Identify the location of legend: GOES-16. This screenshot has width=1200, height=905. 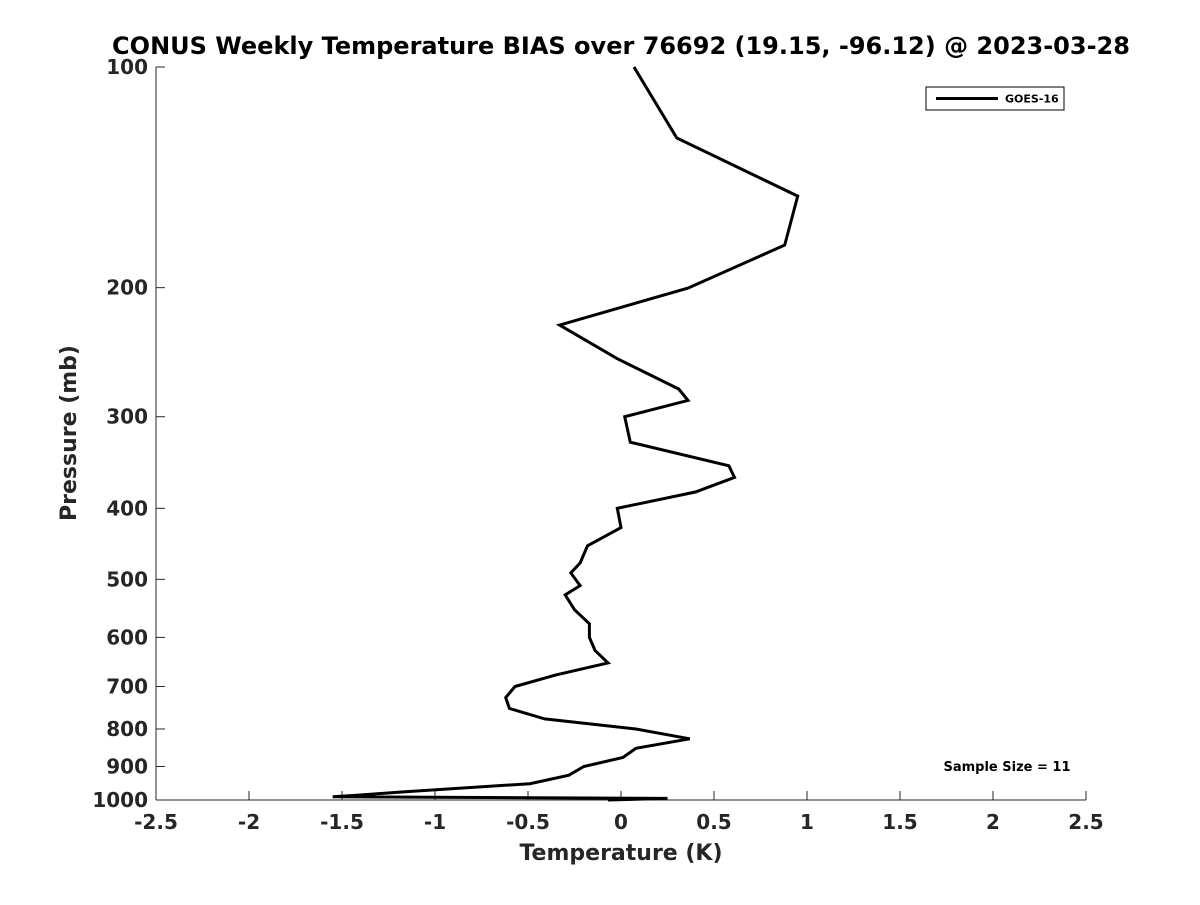
(995, 98).